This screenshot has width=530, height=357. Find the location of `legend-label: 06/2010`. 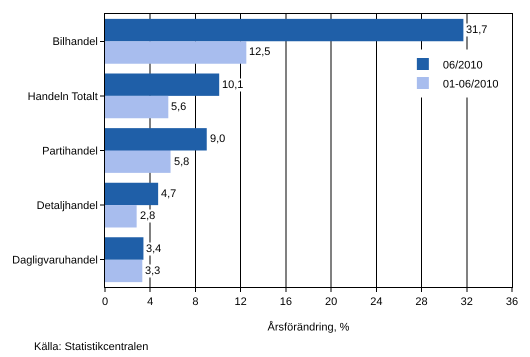

legend-label: 06/2010 is located at coordinates (462, 65).